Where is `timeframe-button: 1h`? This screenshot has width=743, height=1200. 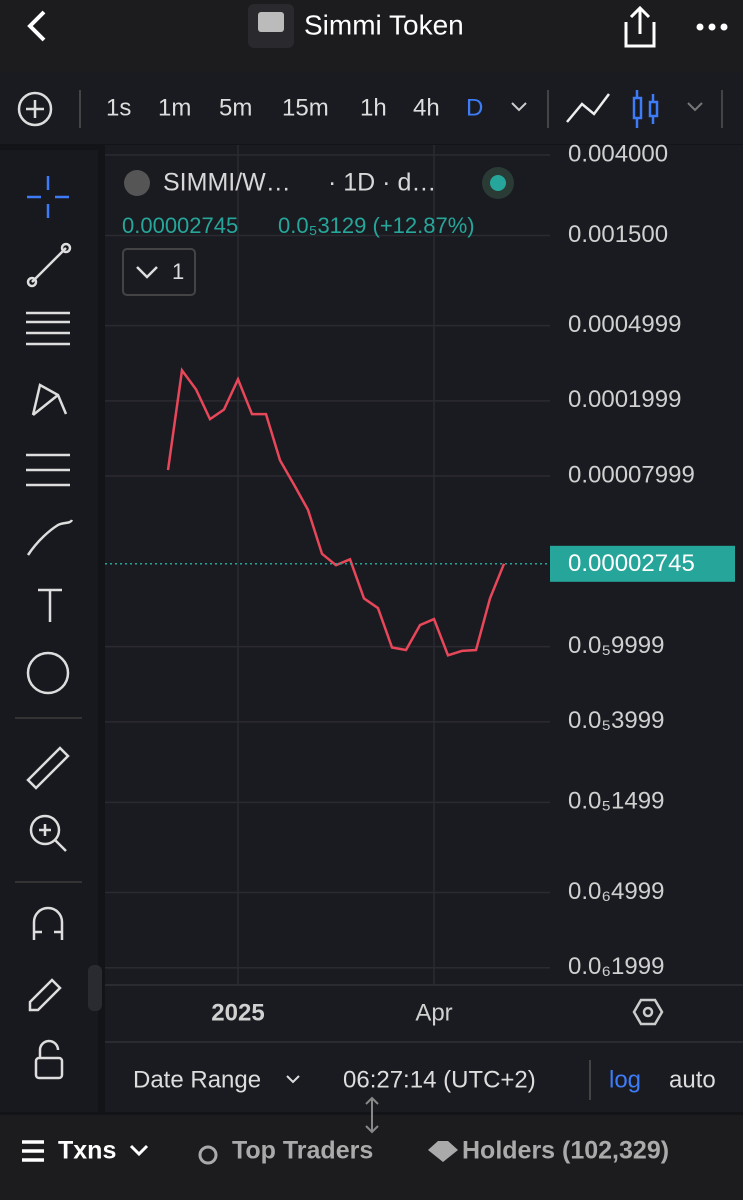 timeframe-button: 1h is located at coordinates (373, 107).